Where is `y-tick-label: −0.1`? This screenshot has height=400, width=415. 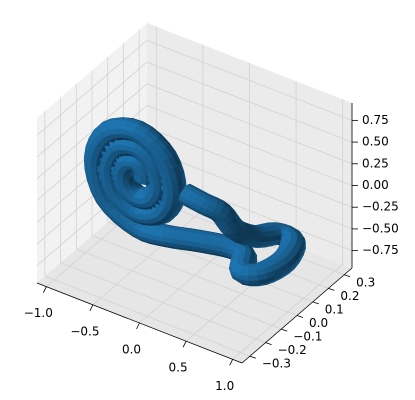 y-tick-label: −0.1 is located at coordinates (307, 337).